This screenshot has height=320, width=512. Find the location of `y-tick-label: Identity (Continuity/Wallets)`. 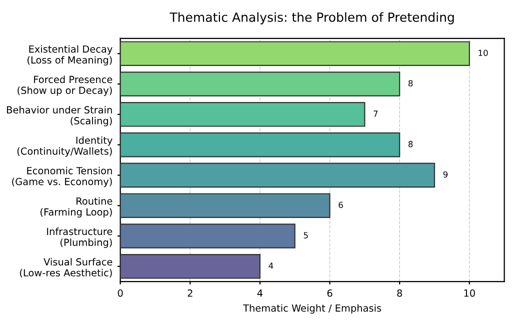

y-tick-label: Identity (Continuity/Wallets) is located at coordinates (64, 146).